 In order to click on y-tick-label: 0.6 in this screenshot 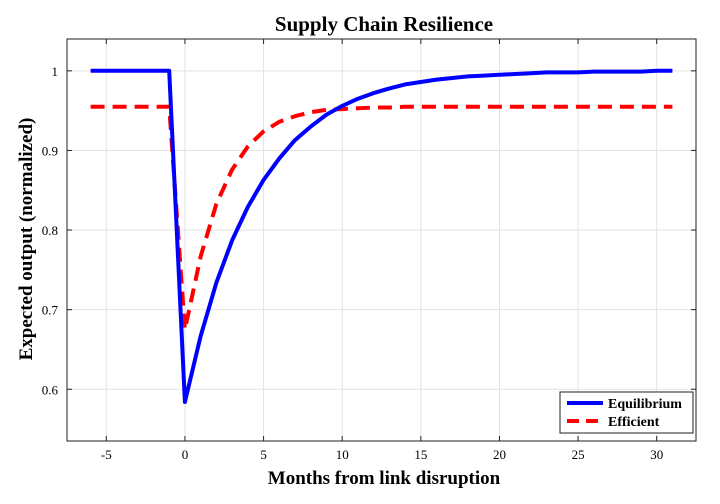, I will do `click(50, 389)`.